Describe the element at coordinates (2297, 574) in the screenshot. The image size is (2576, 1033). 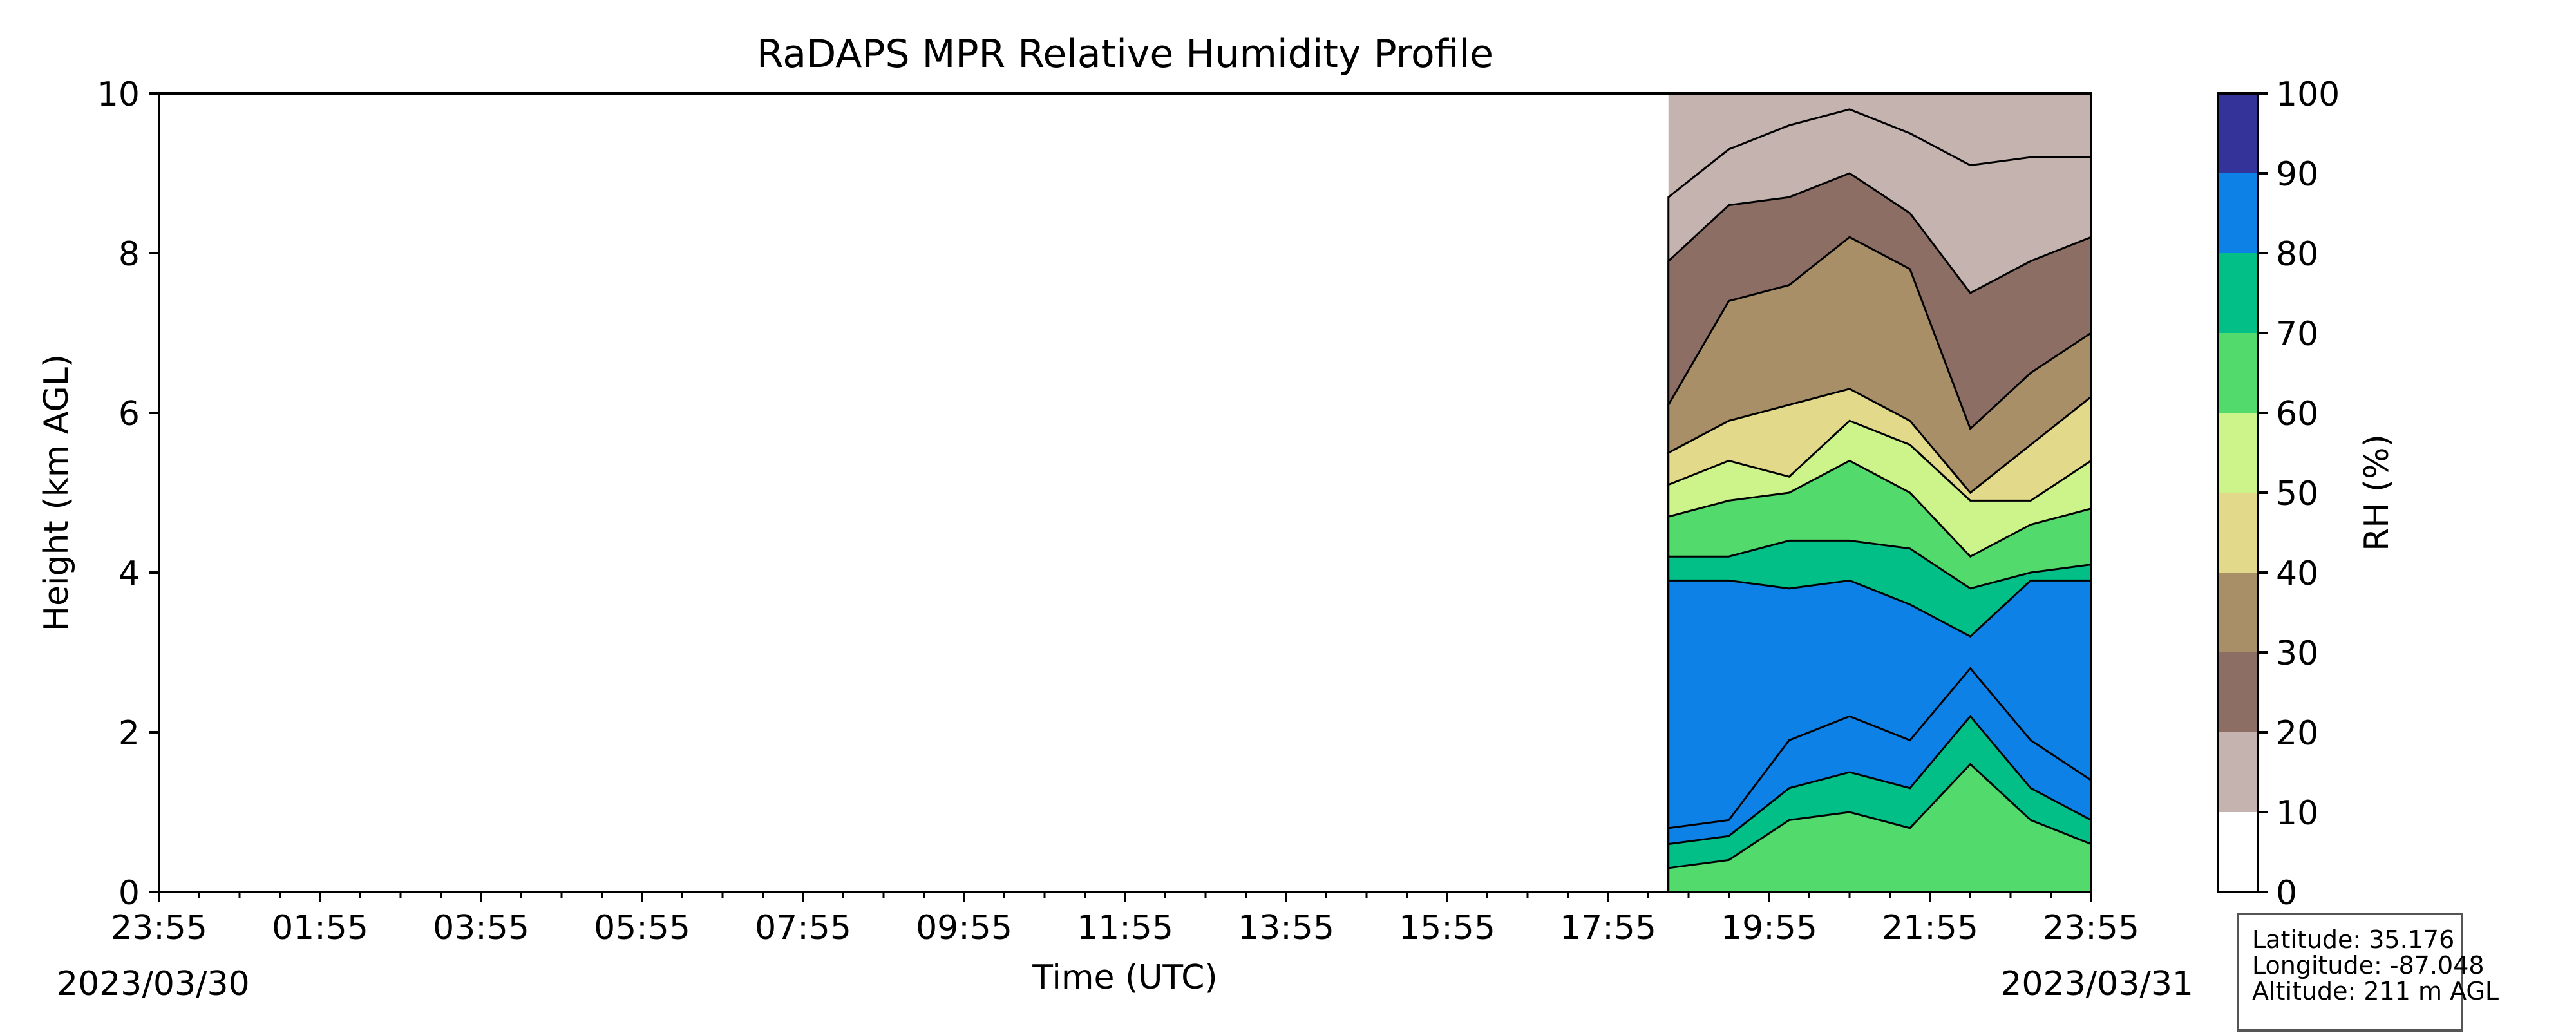
I see `colorbar-tick-label: 40` at that location.